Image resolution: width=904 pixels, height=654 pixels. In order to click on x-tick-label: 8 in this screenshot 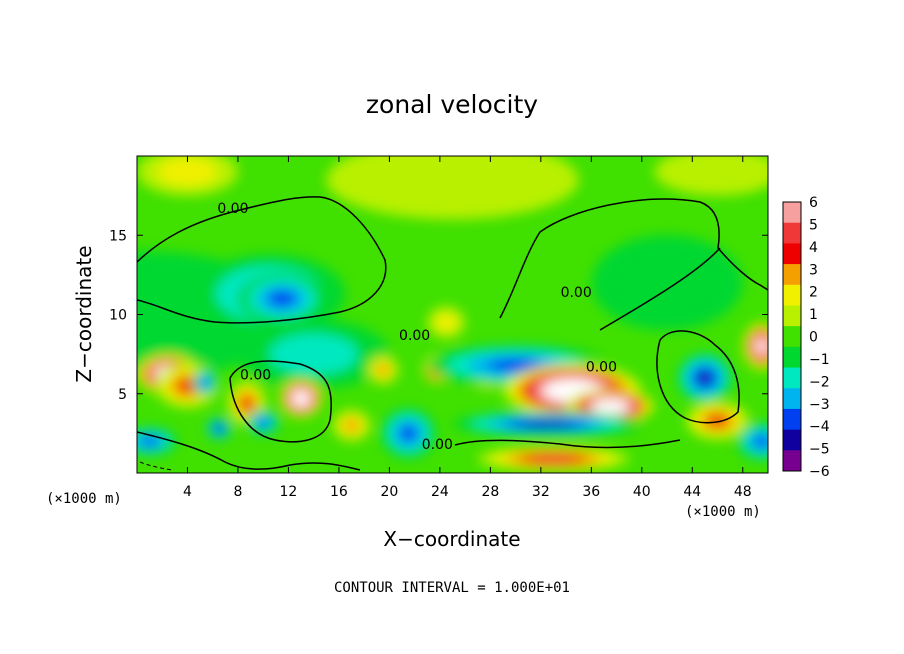, I will do `click(237, 492)`.